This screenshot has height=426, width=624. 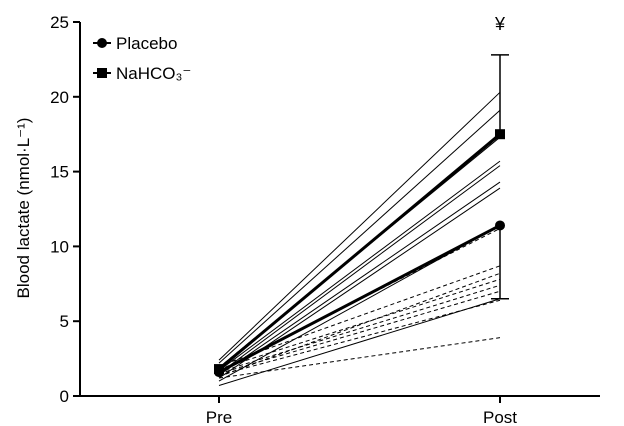 I want to click on significance-annotation: ¥, so click(x=500, y=24).